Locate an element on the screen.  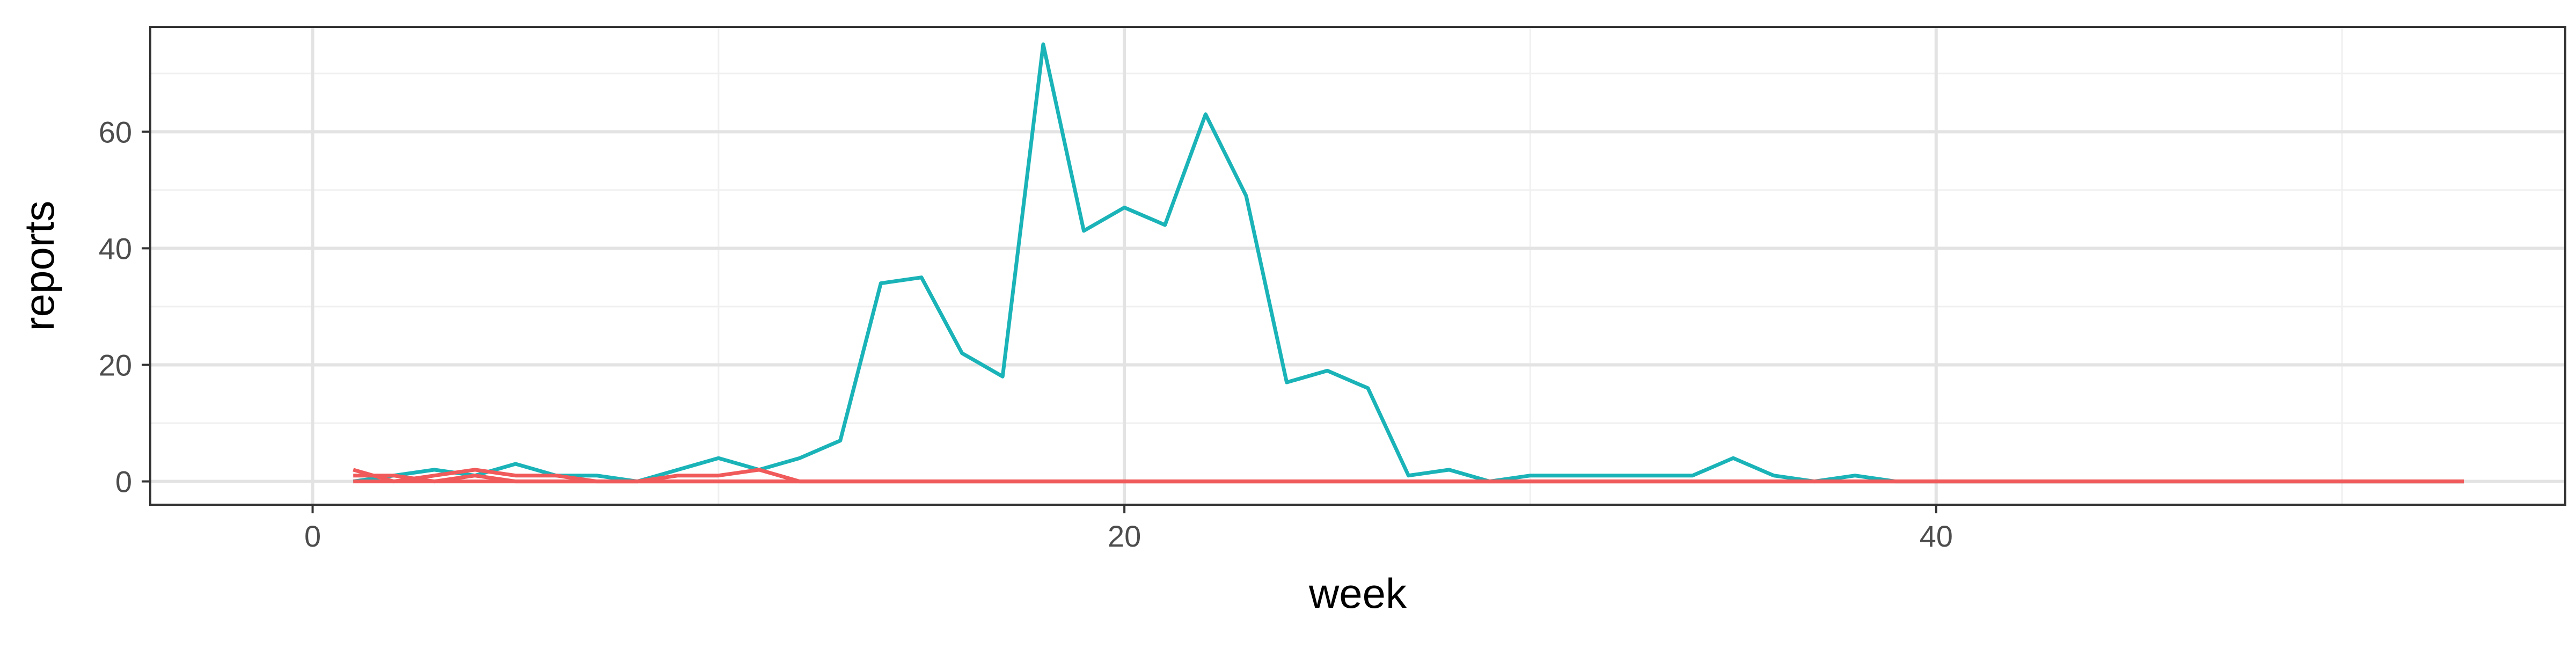
y-axis-title: reports is located at coordinates (39, 266).